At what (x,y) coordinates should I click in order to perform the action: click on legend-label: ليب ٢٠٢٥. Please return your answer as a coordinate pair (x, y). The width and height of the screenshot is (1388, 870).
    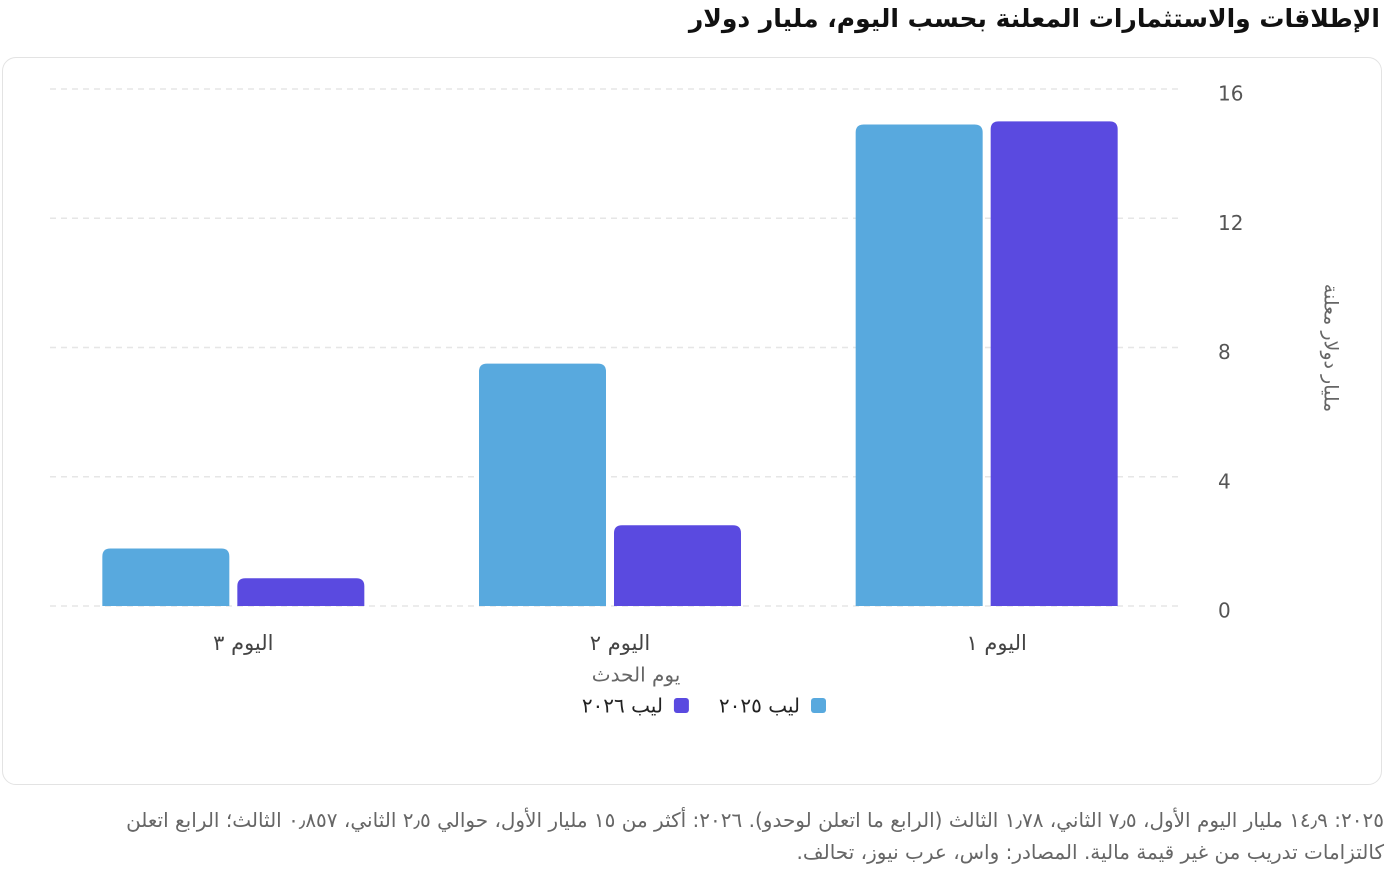
    Looking at the image, I should click on (759, 706).